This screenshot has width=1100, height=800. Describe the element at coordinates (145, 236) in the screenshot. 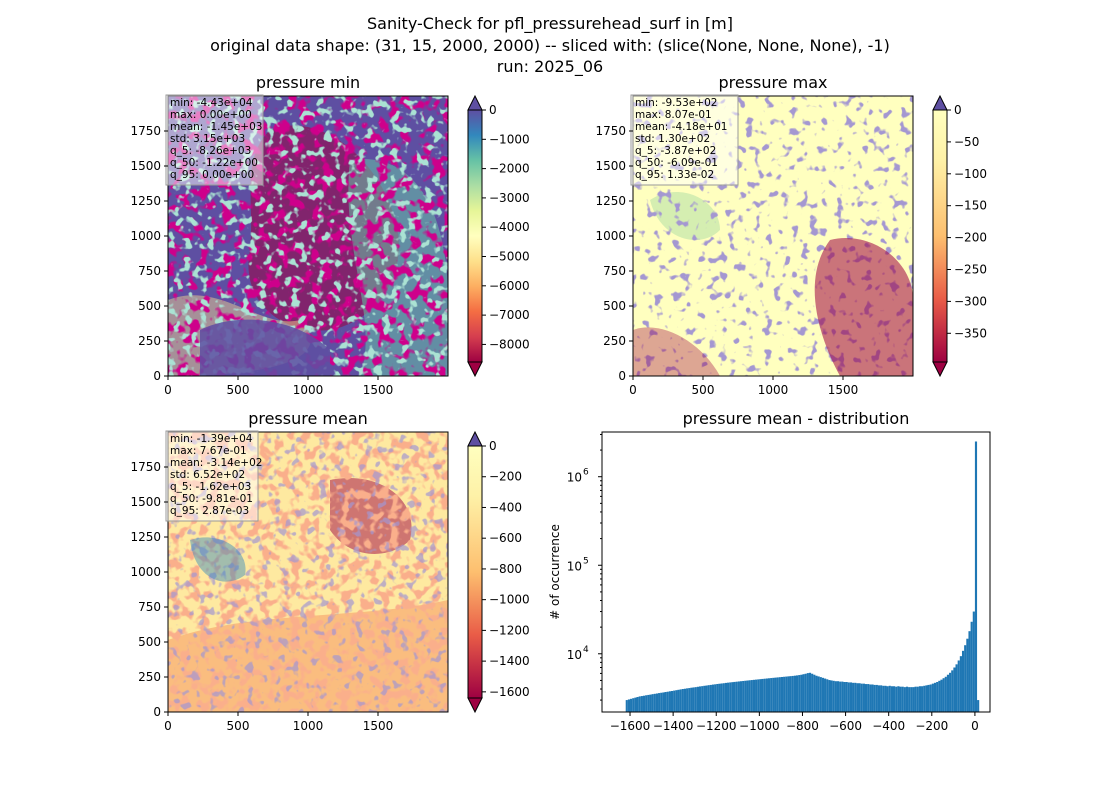

I see `y-tick-label: 1000` at that location.